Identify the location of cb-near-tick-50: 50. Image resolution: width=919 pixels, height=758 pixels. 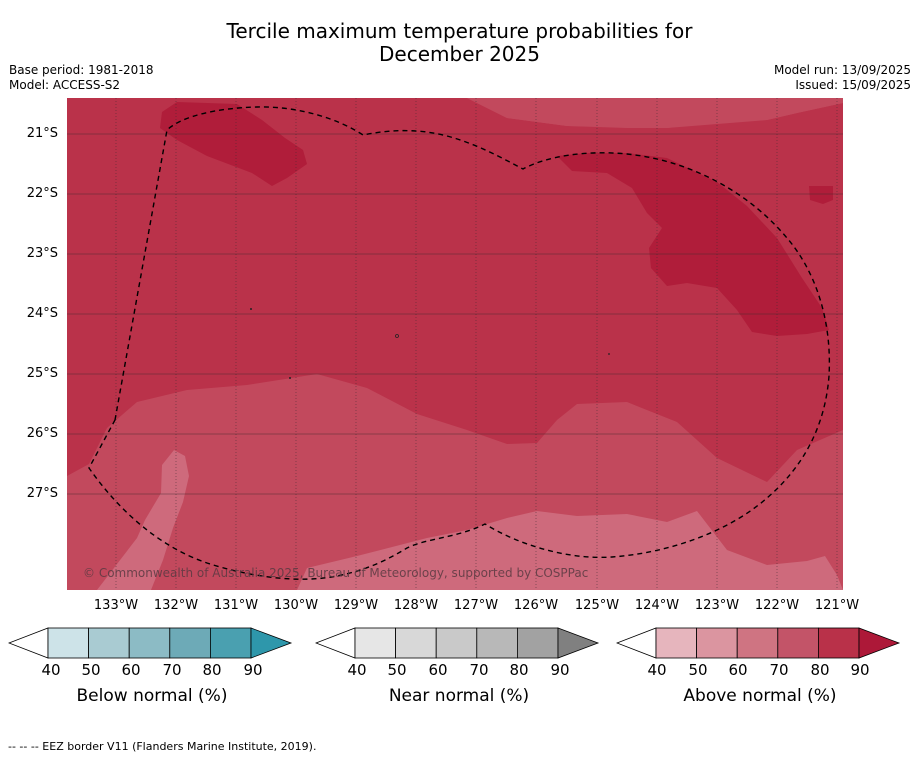
(397, 670).